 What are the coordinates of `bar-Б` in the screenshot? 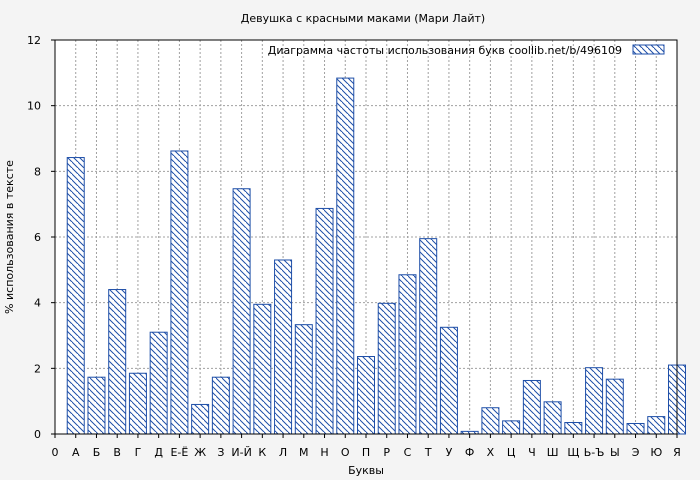 It's located at (96, 405).